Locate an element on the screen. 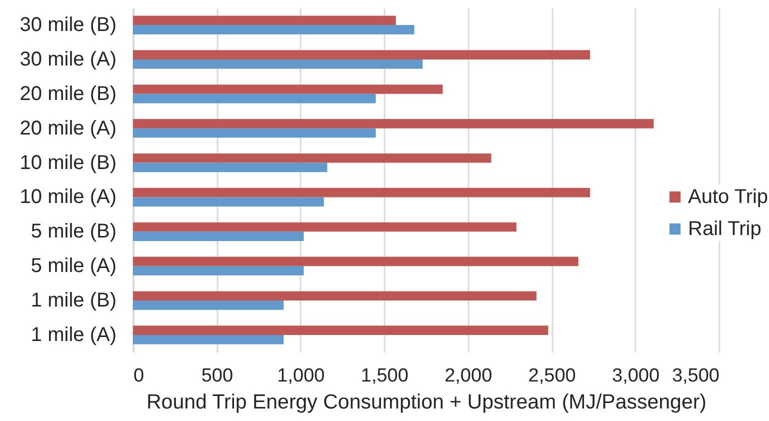 This screenshot has height=421, width=769. y-tick-label: 10 mile (A) is located at coordinates (68, 197).